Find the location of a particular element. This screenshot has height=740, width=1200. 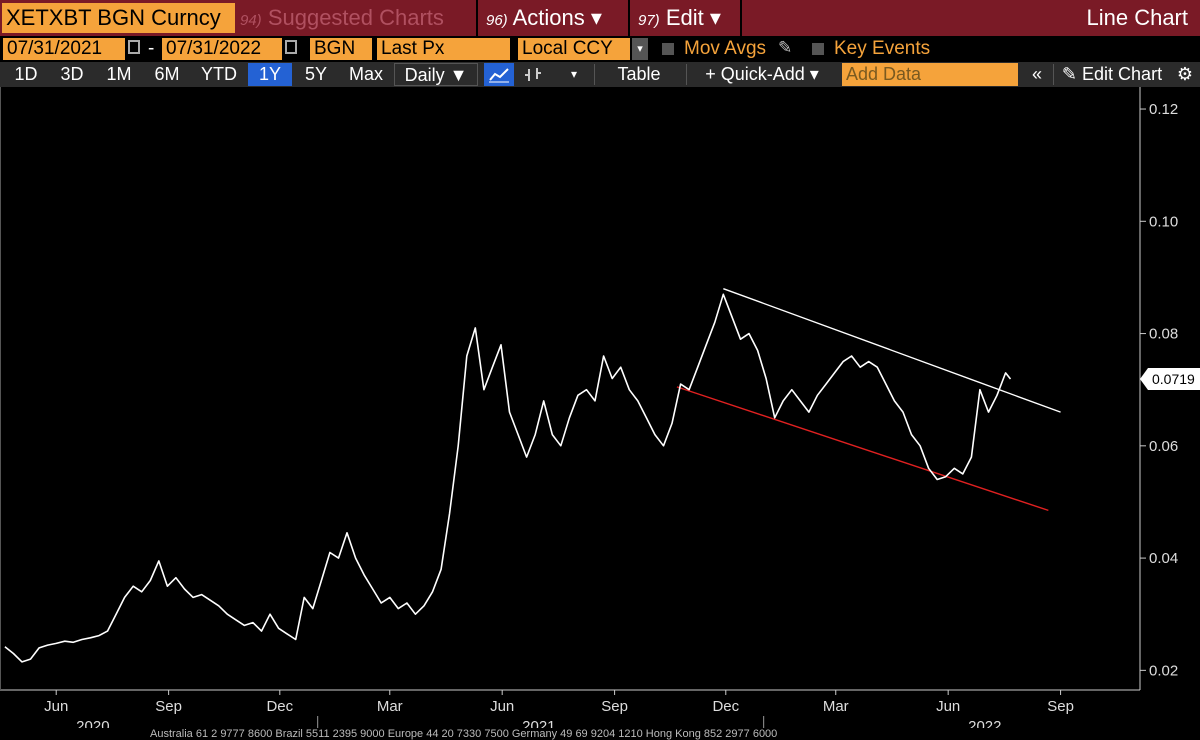

chart-type-title: Line Chart is located at coordinates (1137, 17).